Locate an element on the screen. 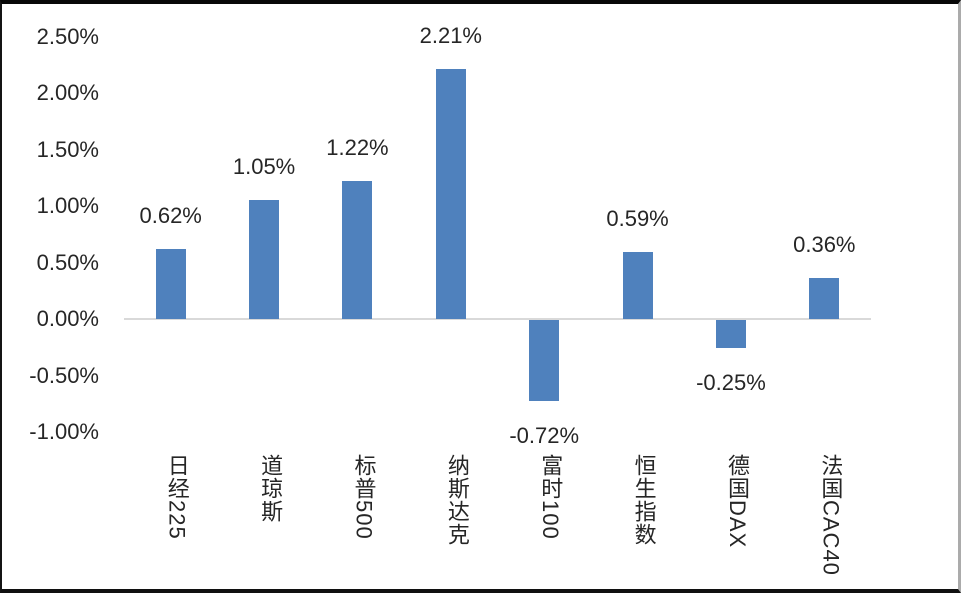 This screenshot has width=961, height=593. x-category-label: 道琼斯 is located at coordinates (271, 488).